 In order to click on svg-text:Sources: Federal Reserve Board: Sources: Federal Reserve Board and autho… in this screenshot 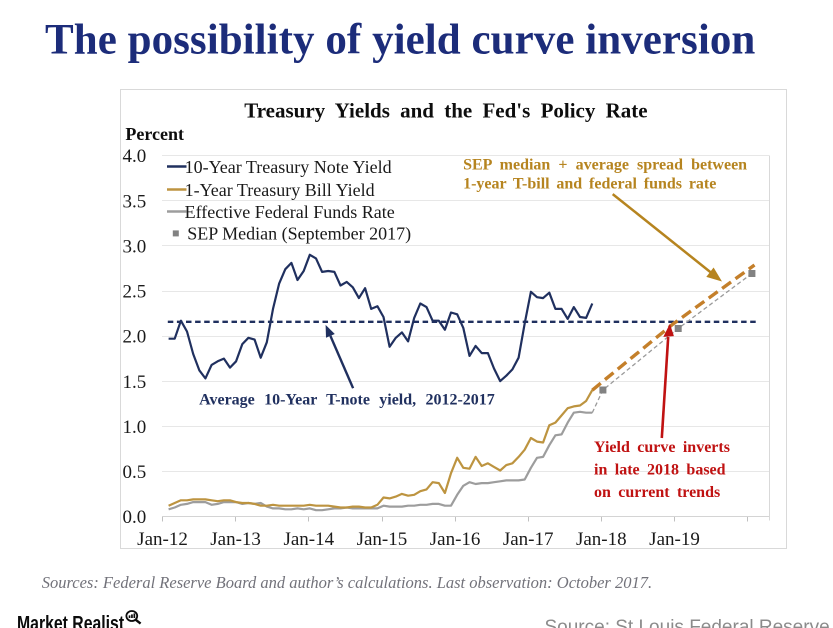, I will do `click(347, 582)`.